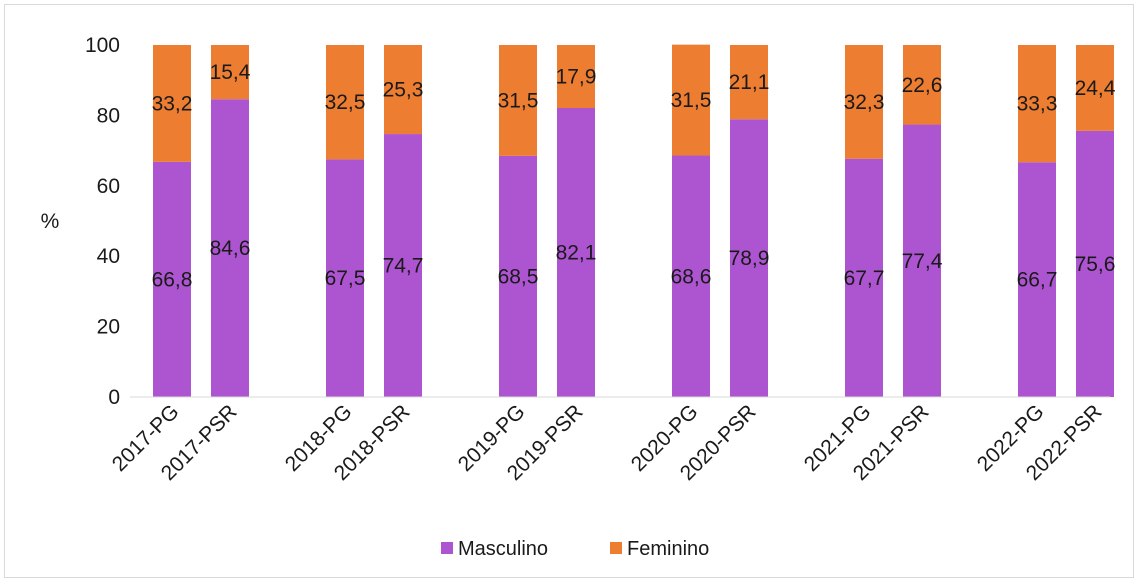  What do you see at coordinates (616, 548) in the screenshot?
I see `legend-swatch-feminino` at bounding box center [616, 548].